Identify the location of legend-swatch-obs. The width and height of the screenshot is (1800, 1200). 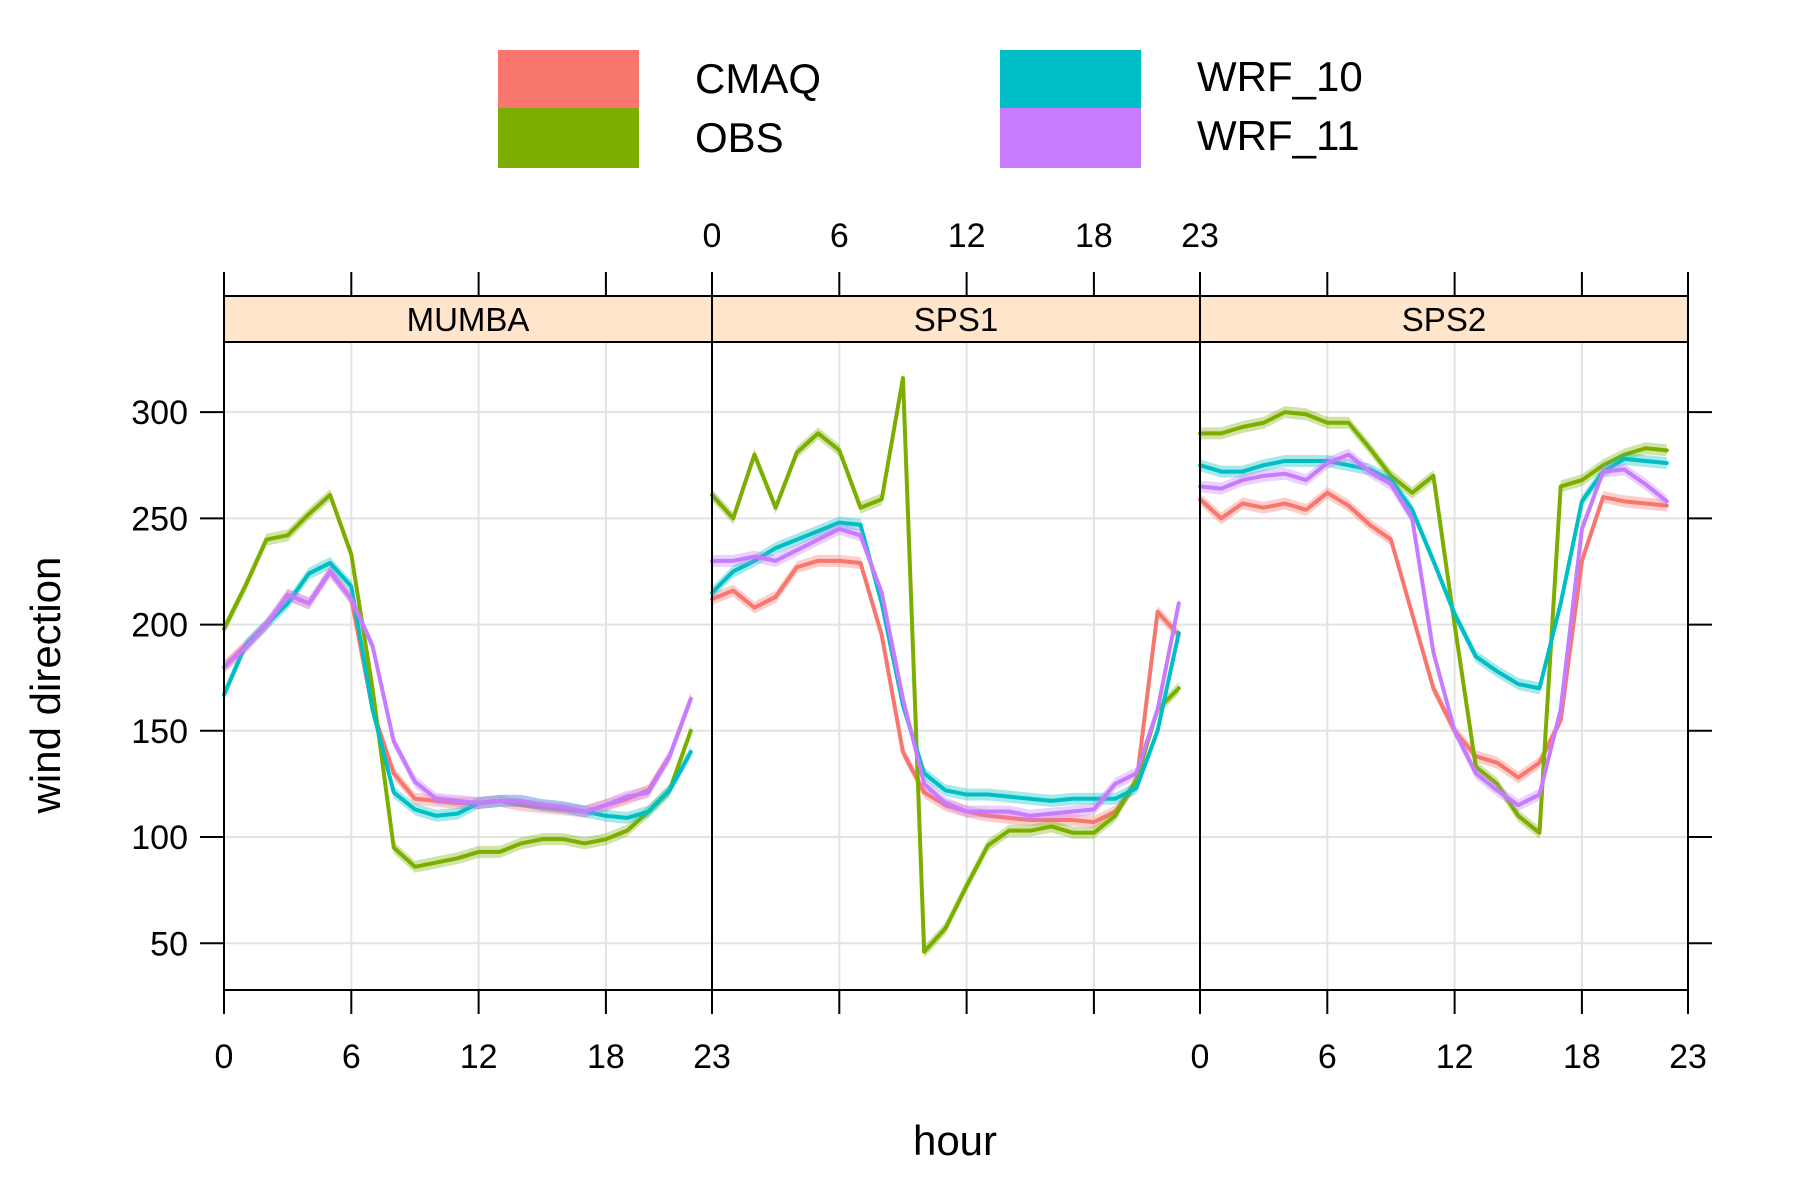
(568, 138).